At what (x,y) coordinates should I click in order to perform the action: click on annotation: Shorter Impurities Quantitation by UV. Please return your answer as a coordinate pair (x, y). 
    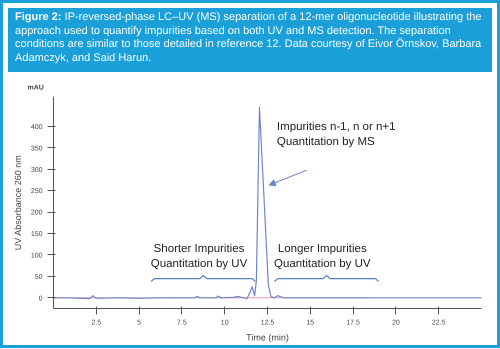
    Looking at the image, I should click on (199, 256).